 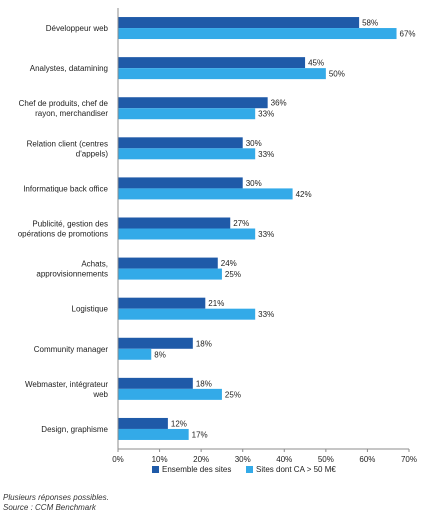 I want to click on category-label: Achats, approvisionnements, so click(x=72, y=269).